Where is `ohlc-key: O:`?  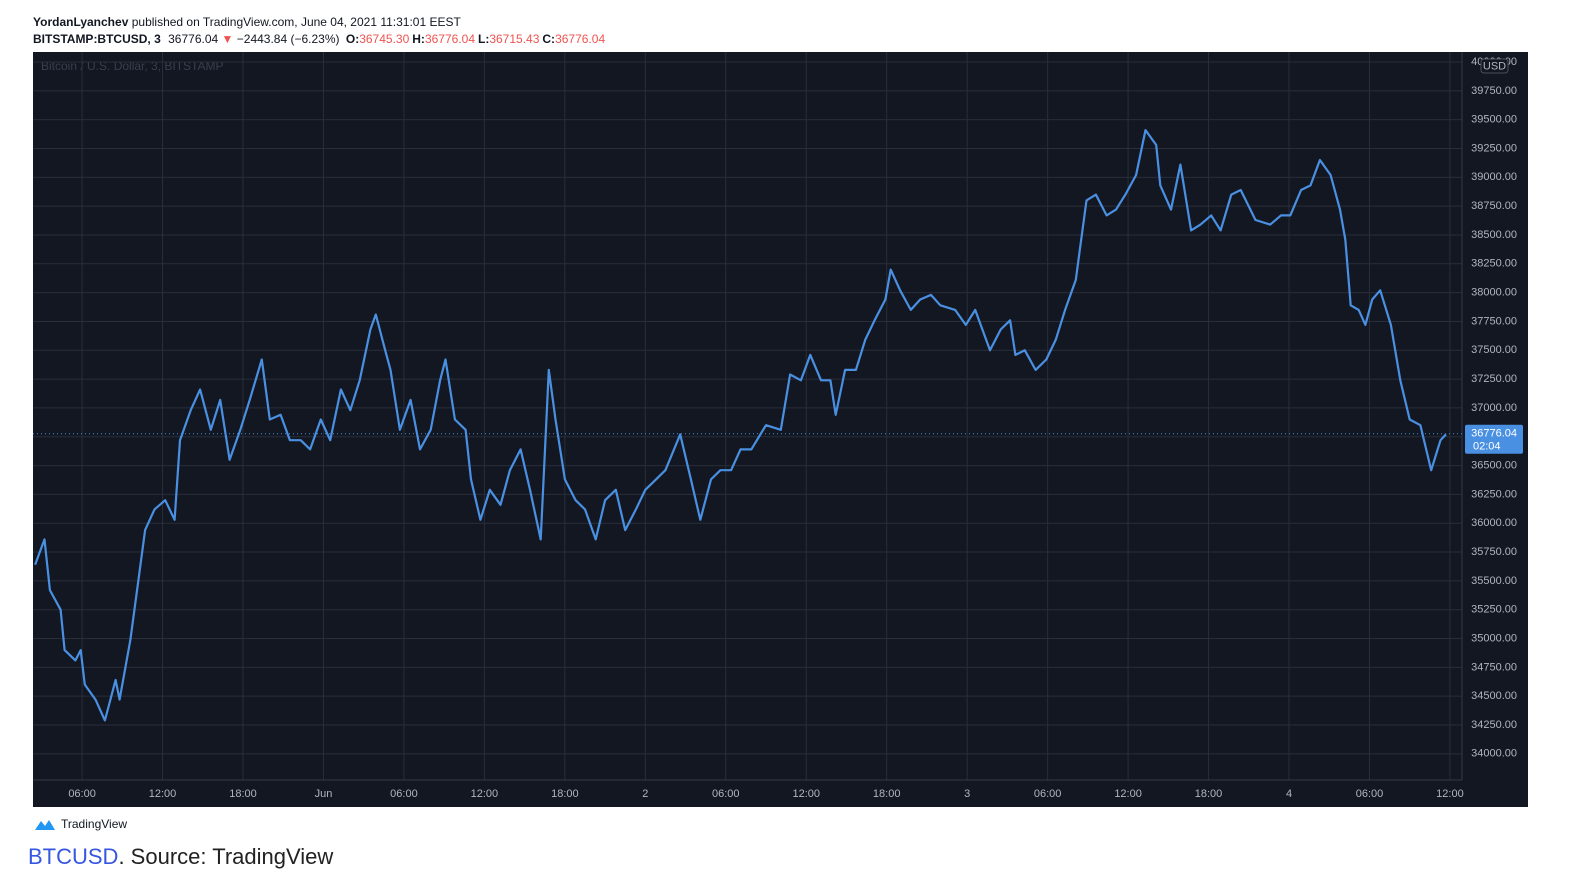 ohlc-key: O: is located at coordinates (352, 39).